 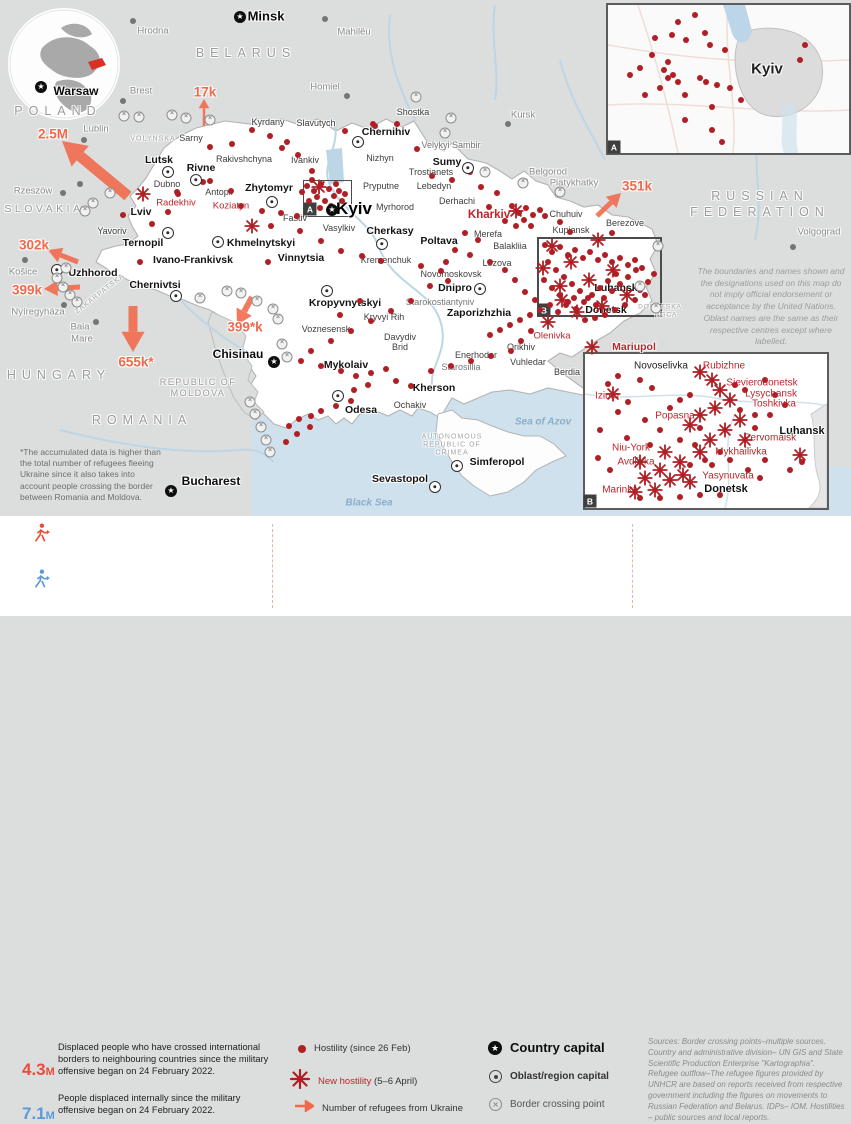 What do you see at coordinates (327, 198) in the screenshot?
I see `inset-a-extent-box` at bounding box center [327, 198].